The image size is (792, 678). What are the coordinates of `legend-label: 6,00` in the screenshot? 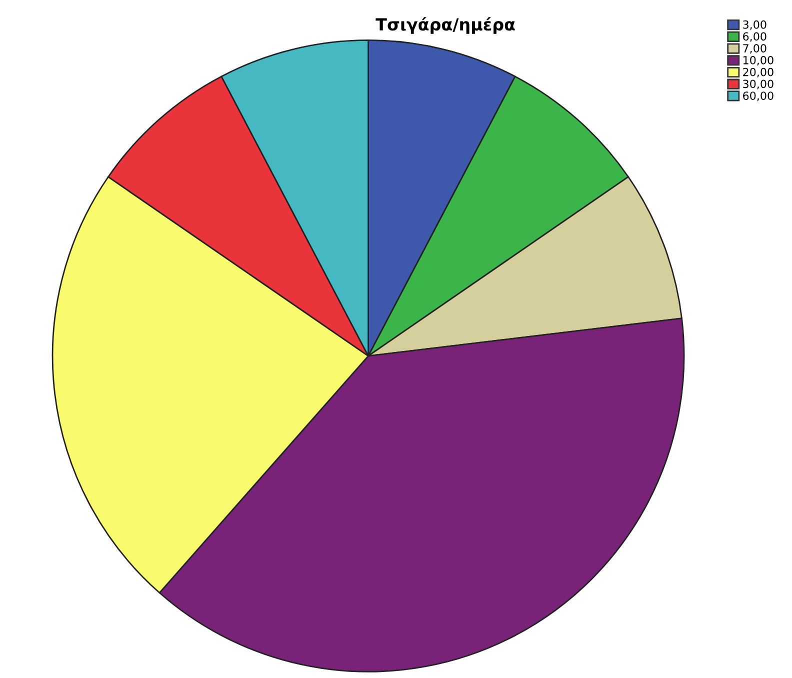 It's located at (754, 37).